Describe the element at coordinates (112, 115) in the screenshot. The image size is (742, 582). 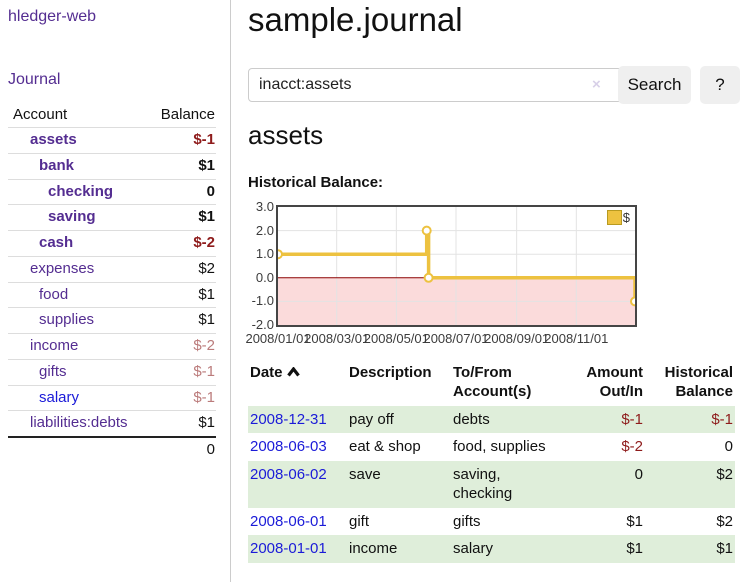
I see `accounts-header-row: Account Balance` at that location.